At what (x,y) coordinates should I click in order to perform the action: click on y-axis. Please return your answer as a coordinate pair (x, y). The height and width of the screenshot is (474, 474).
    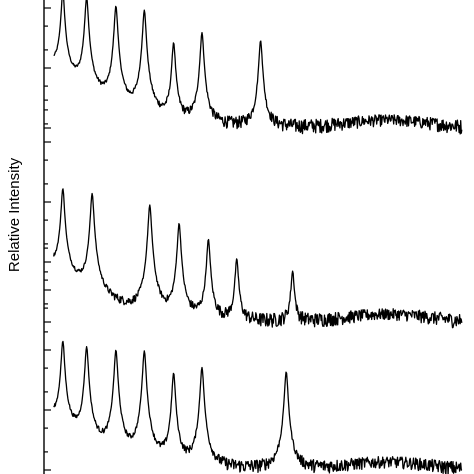
    Looking at the image, I should click on (47, 237).